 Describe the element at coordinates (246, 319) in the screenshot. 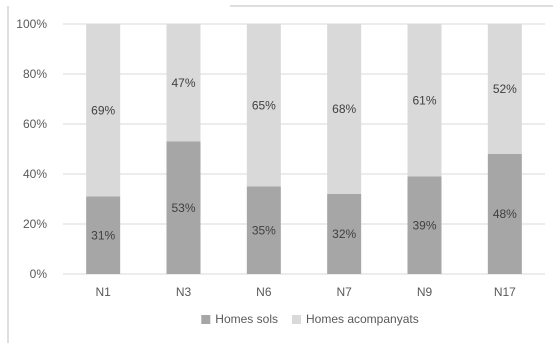

I see `legend-label: Homes sols` at that location.